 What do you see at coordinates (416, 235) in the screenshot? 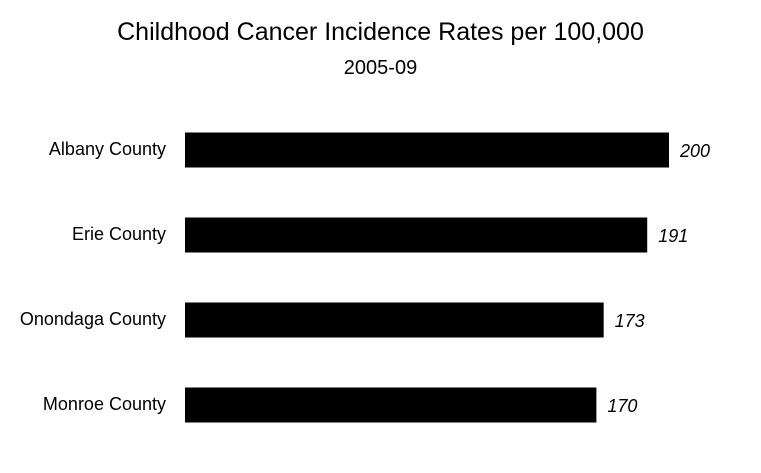
I see `bar-erie-county` at bounding box center [416, 235].